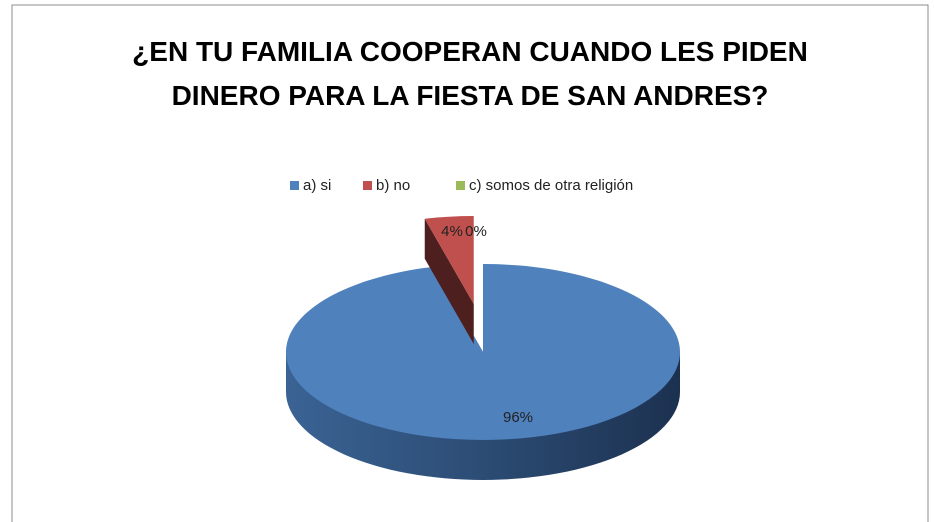  I want to click on legend-label: b) no, so click(393, 185).